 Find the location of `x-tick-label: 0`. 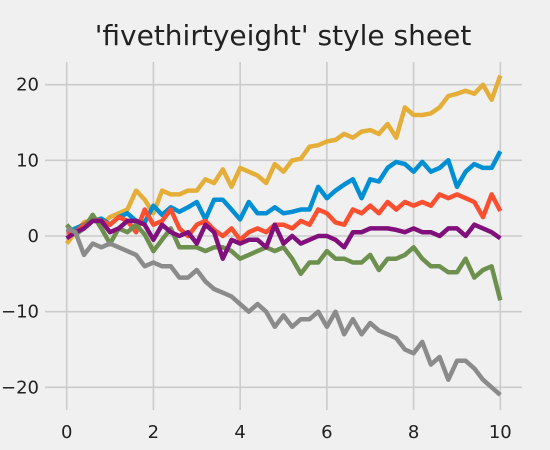

x-tick-label: 0 is located at coordinates (66, 432).